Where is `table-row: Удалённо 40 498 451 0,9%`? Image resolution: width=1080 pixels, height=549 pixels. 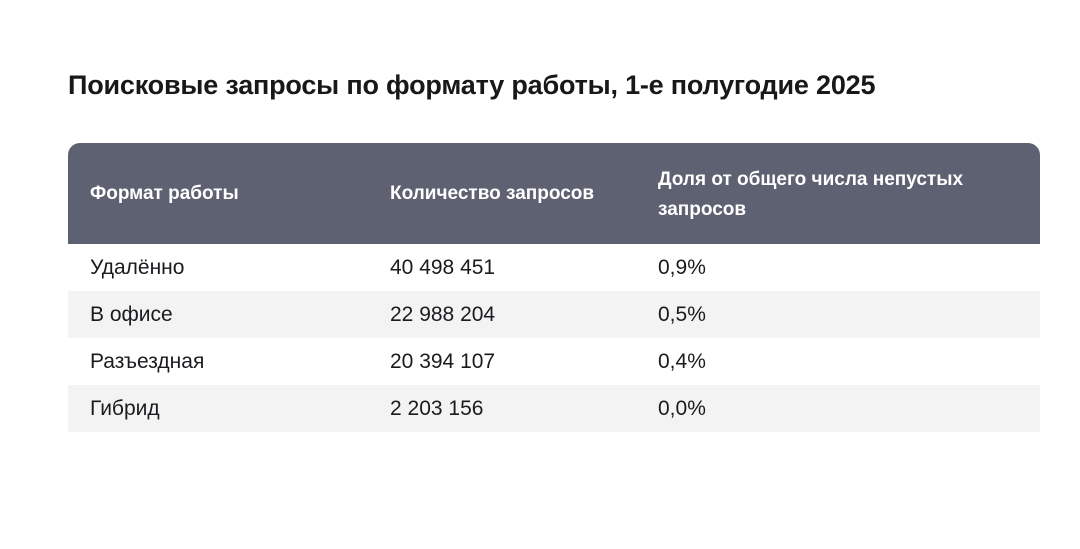
table-row: Удалённо 40 498 451 0,9% is located at coordinates (554, 267).